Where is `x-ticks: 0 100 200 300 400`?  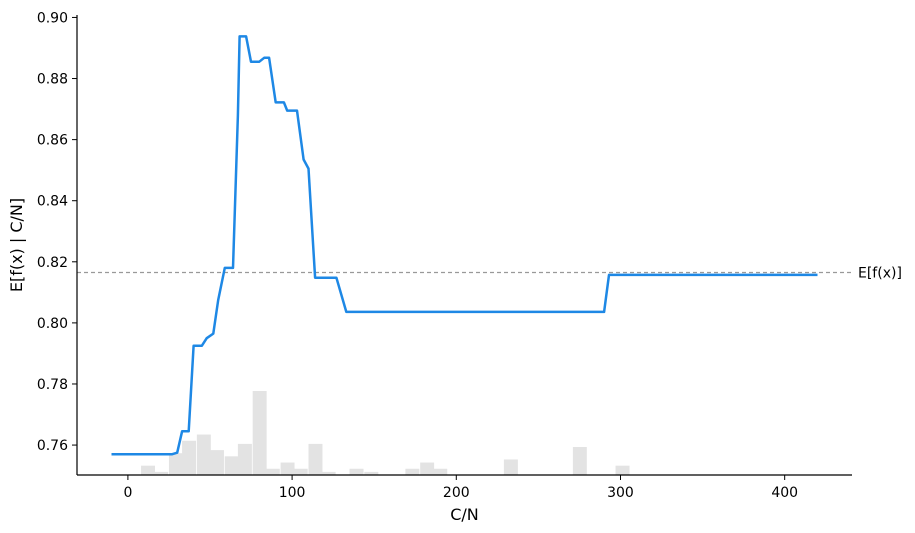
x-ticks: 0 100 200 300 400 is located at coordinates (460, 488).